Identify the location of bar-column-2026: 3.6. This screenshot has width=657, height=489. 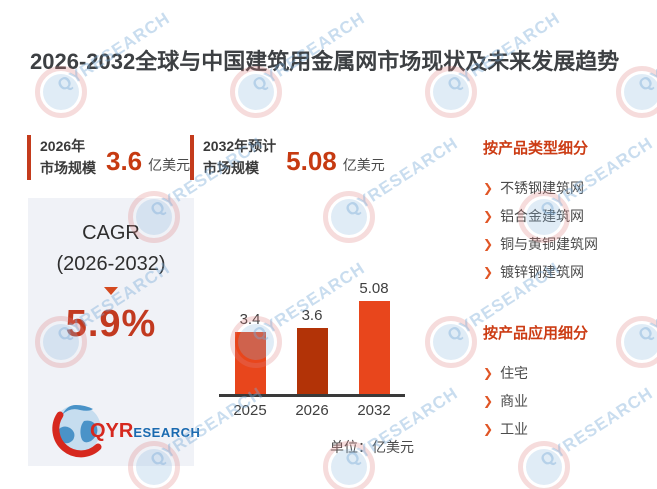
(312, 350).